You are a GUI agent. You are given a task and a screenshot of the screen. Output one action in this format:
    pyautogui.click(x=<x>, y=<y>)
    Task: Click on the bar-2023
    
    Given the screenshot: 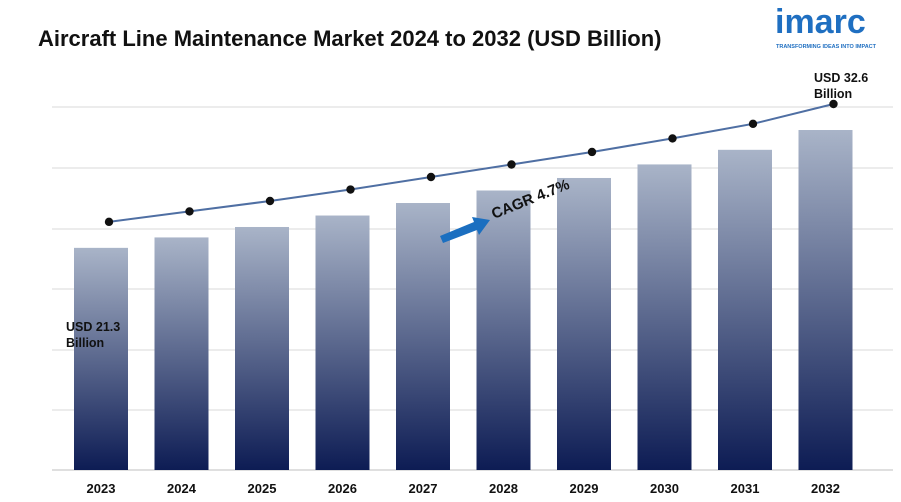 What is the action you would take?
    pyautogui.click(x=101, y=358)
    